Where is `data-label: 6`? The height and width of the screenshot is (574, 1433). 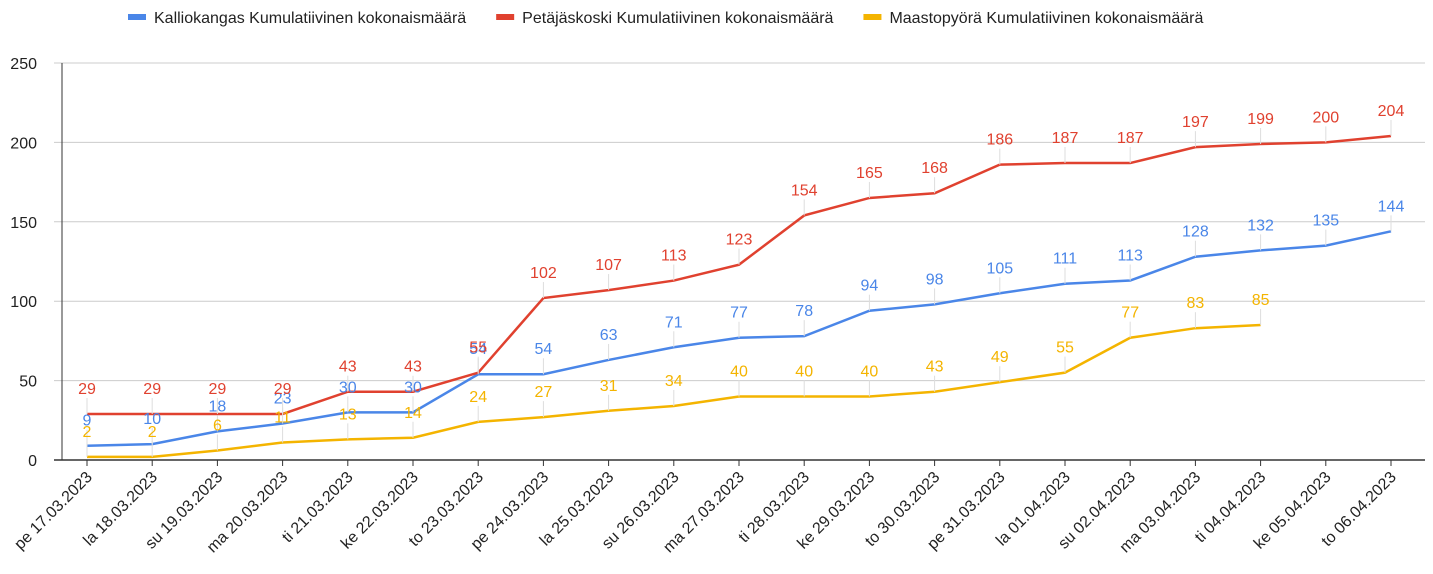
data-label: 6 is located at coordinates (217, 425).